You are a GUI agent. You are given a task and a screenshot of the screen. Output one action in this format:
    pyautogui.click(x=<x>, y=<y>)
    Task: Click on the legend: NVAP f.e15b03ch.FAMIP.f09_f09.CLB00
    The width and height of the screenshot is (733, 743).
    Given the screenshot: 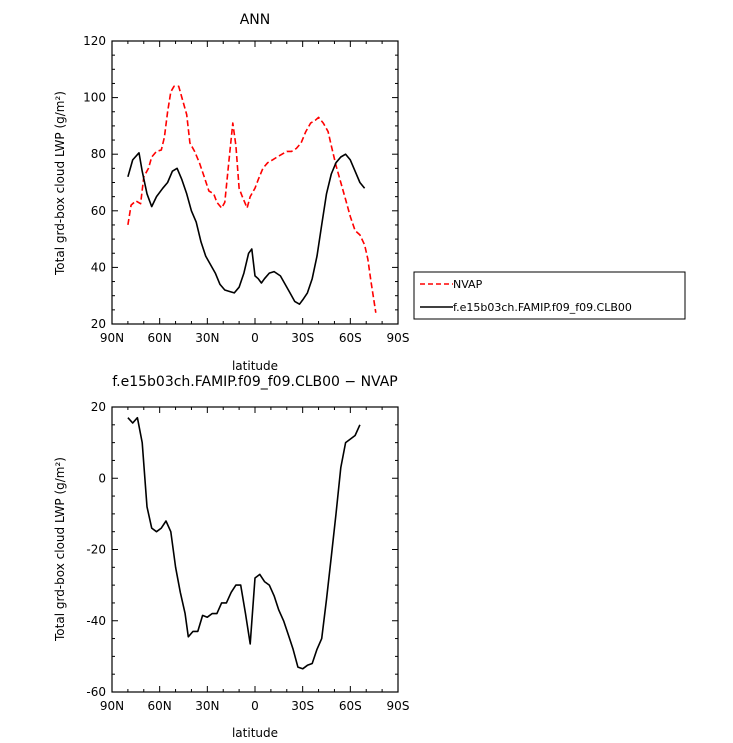 What is the action you would take?
    pyautogui.click(x=549, y=295)
    